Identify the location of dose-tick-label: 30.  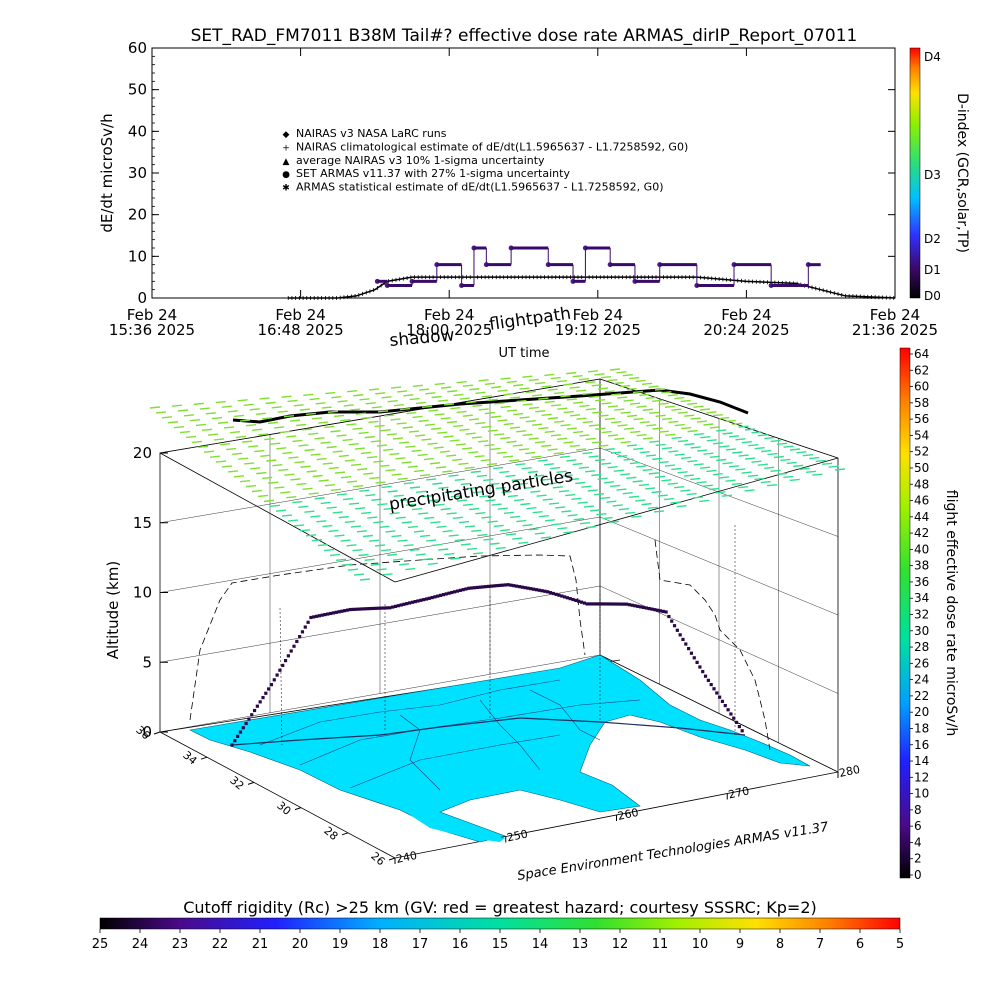
(921, 631).